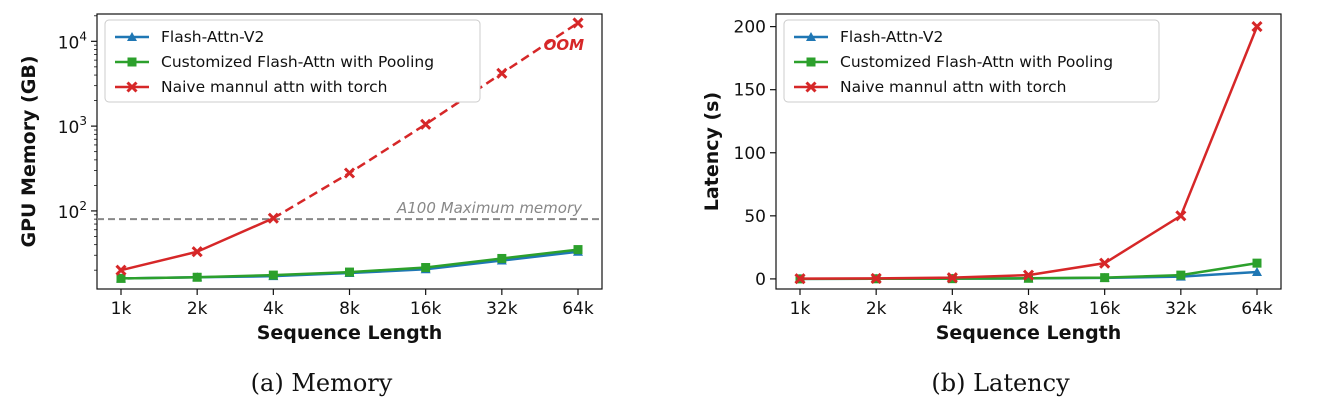 The height and width of the screenshot is (409, 1320). What do you see at coordinates (83, 206) in the screenshot?
I see `y-tick-exponent: 2` at bounding box center [83, 206].